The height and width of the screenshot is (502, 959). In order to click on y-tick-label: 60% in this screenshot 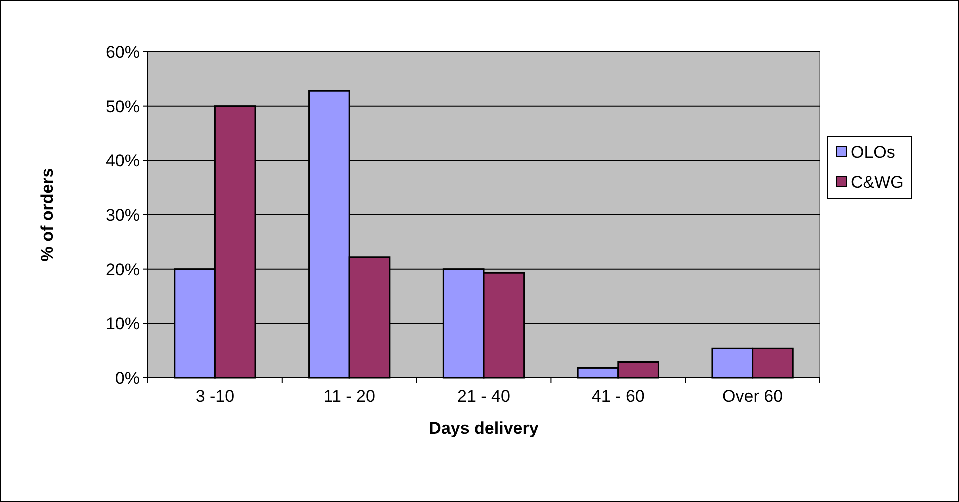, I will do `click(123, 52)`.